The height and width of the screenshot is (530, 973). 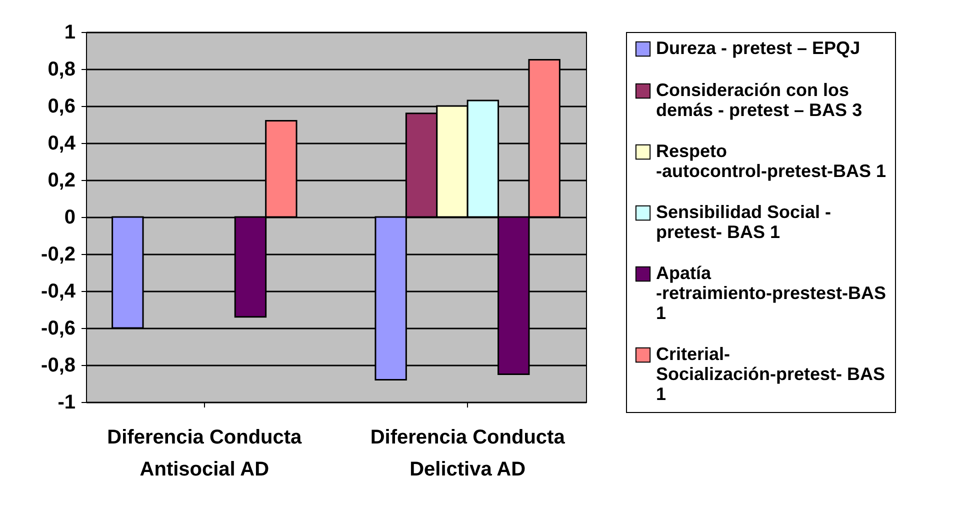 I want to click on y-tick-label: 0,6, so click(x=62, y=107).